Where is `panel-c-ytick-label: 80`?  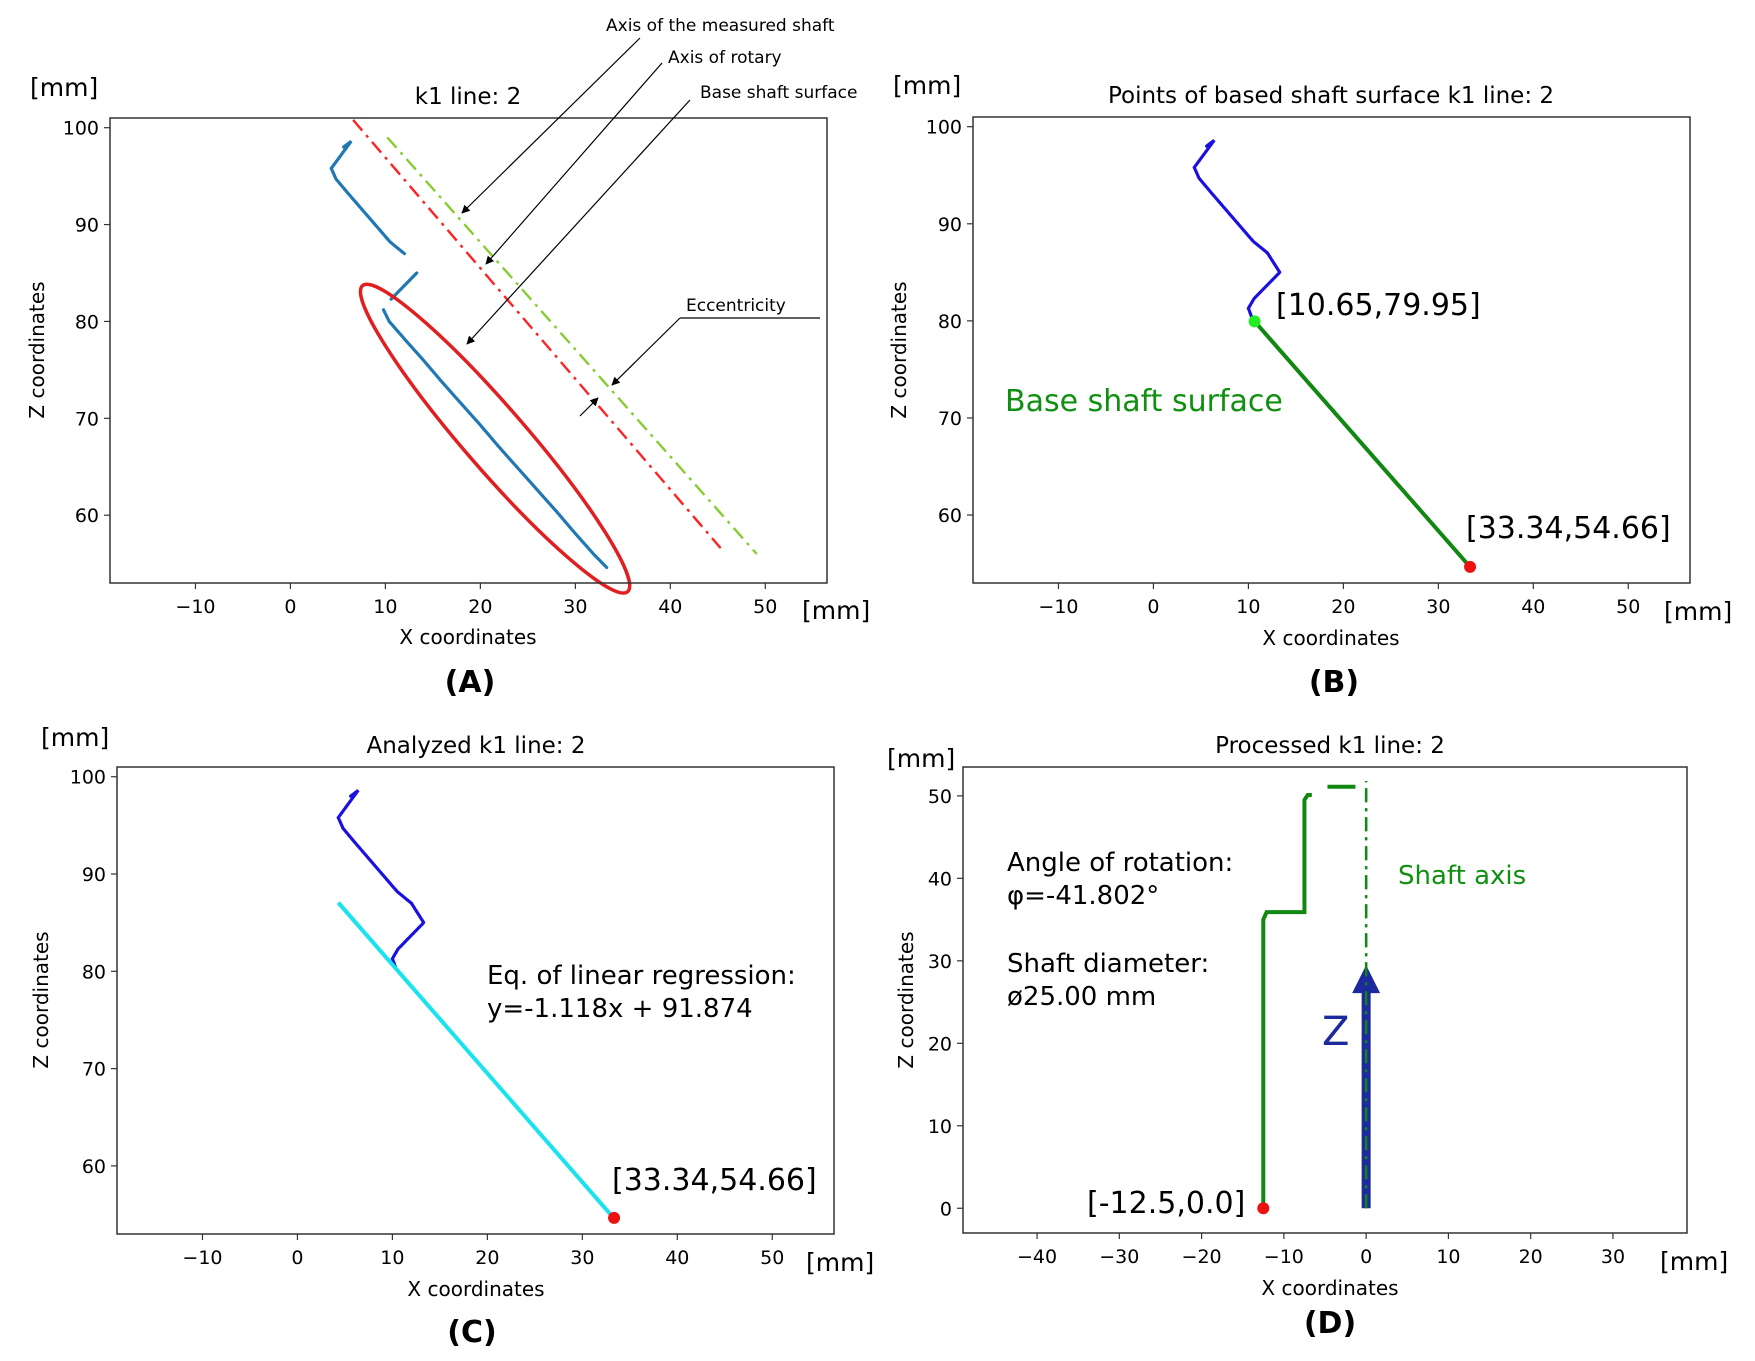
panel-c-ytick-label: 80 is located at coordinates (94, 972).